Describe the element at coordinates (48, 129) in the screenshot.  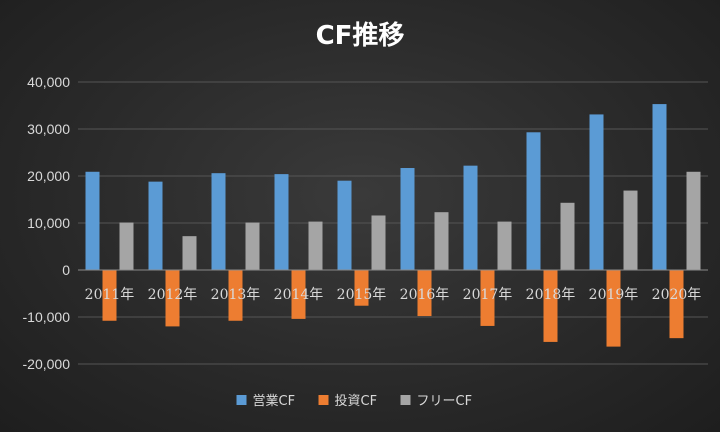
I see `y-tick-label: 30,000` at that location.